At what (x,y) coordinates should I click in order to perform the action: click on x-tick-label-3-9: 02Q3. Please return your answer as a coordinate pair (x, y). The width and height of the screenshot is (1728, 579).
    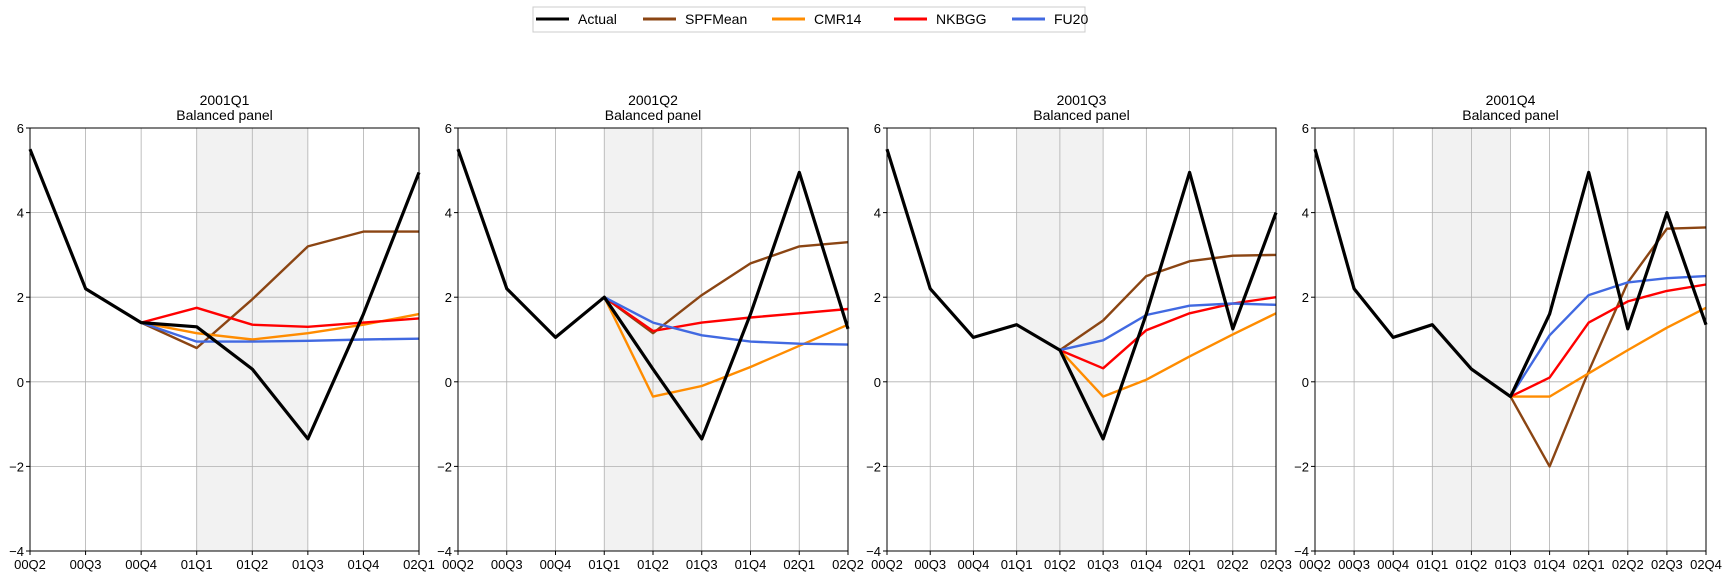
    Looking at the image, I should click on (1667, 564).